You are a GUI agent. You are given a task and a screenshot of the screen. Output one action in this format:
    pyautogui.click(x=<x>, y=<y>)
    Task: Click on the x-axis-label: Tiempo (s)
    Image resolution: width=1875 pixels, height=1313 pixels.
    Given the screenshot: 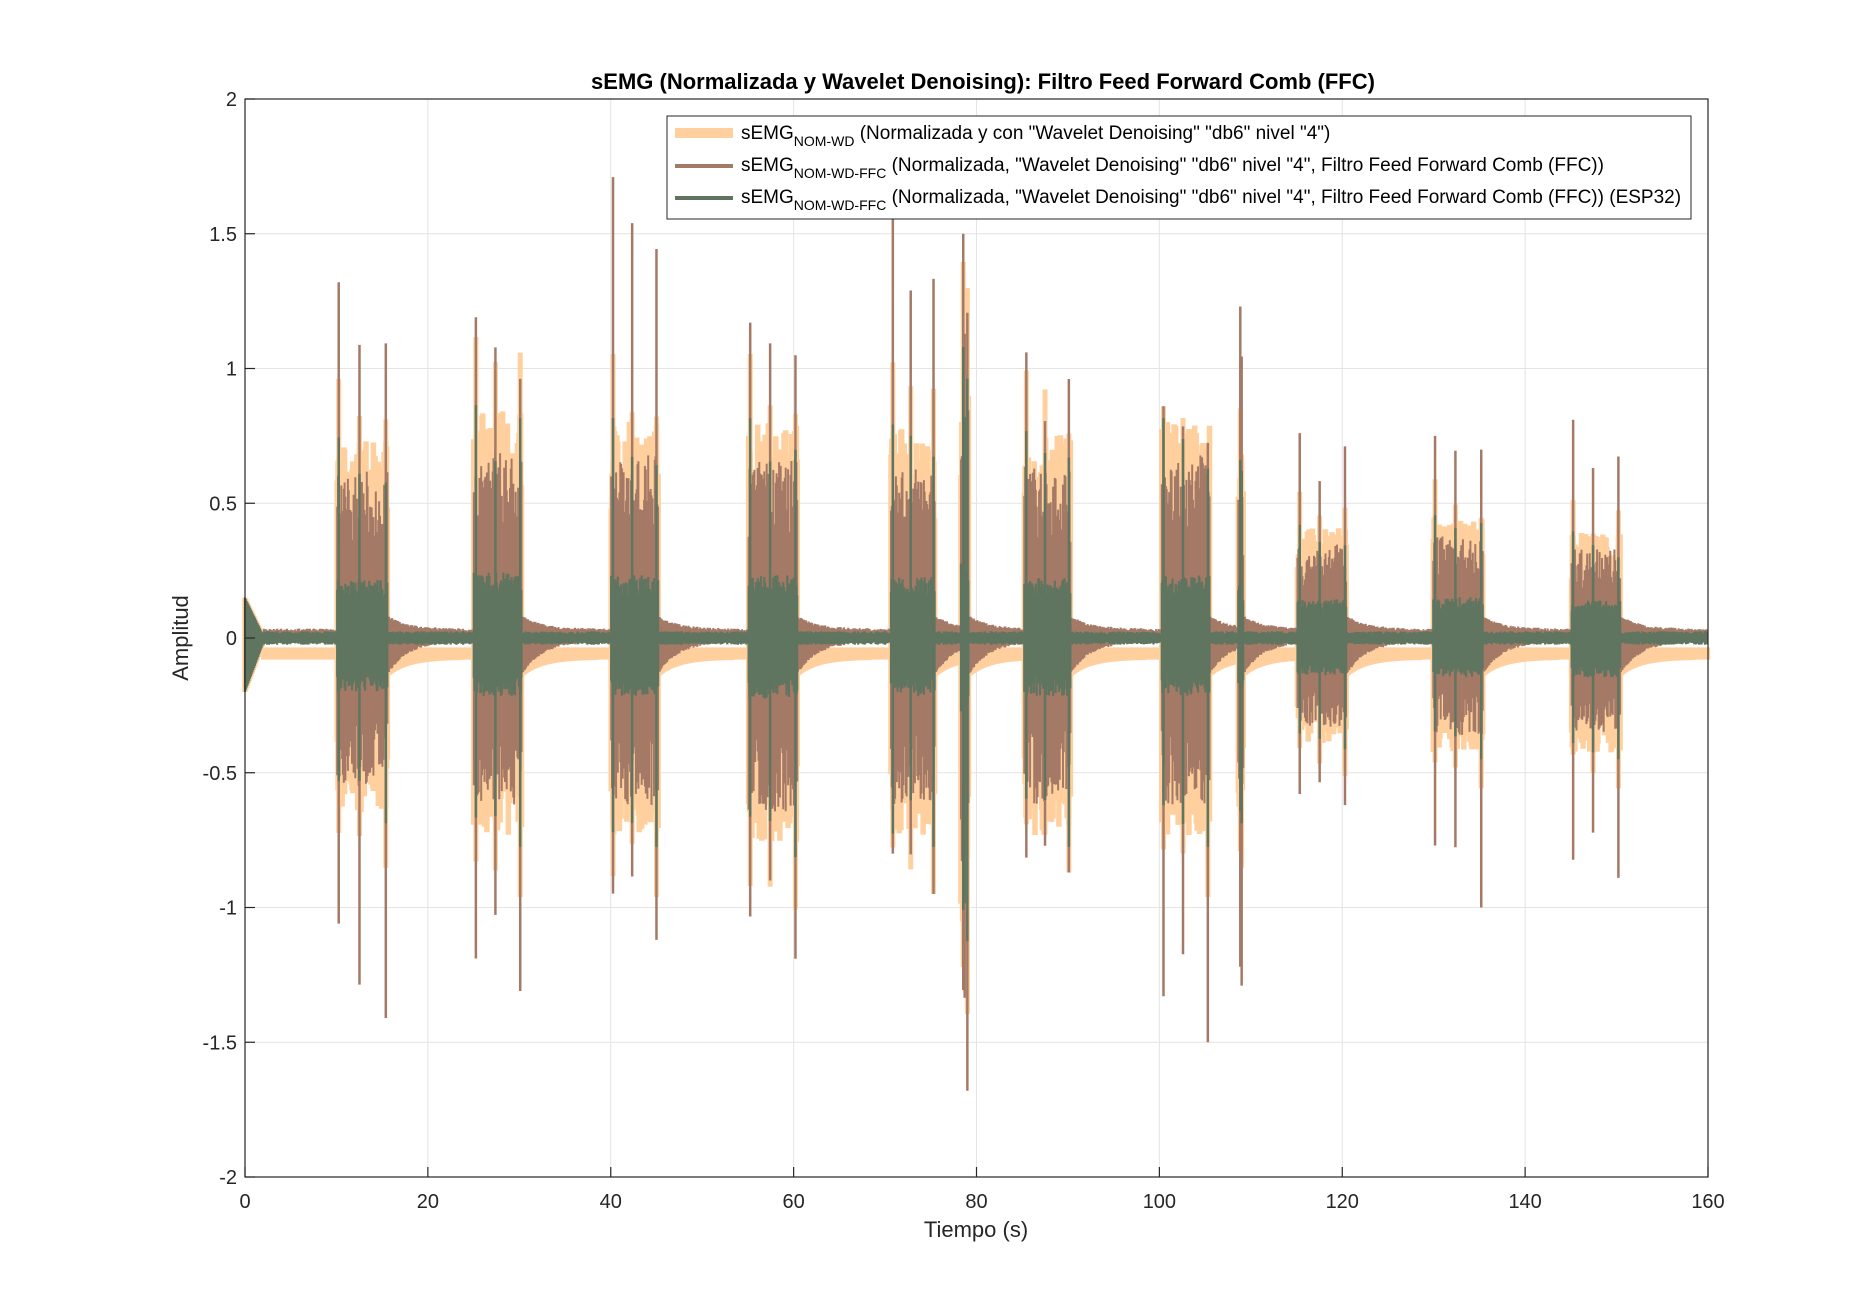 What is the action you would take?
    pyautogui.click(x=976, y=1229)
    